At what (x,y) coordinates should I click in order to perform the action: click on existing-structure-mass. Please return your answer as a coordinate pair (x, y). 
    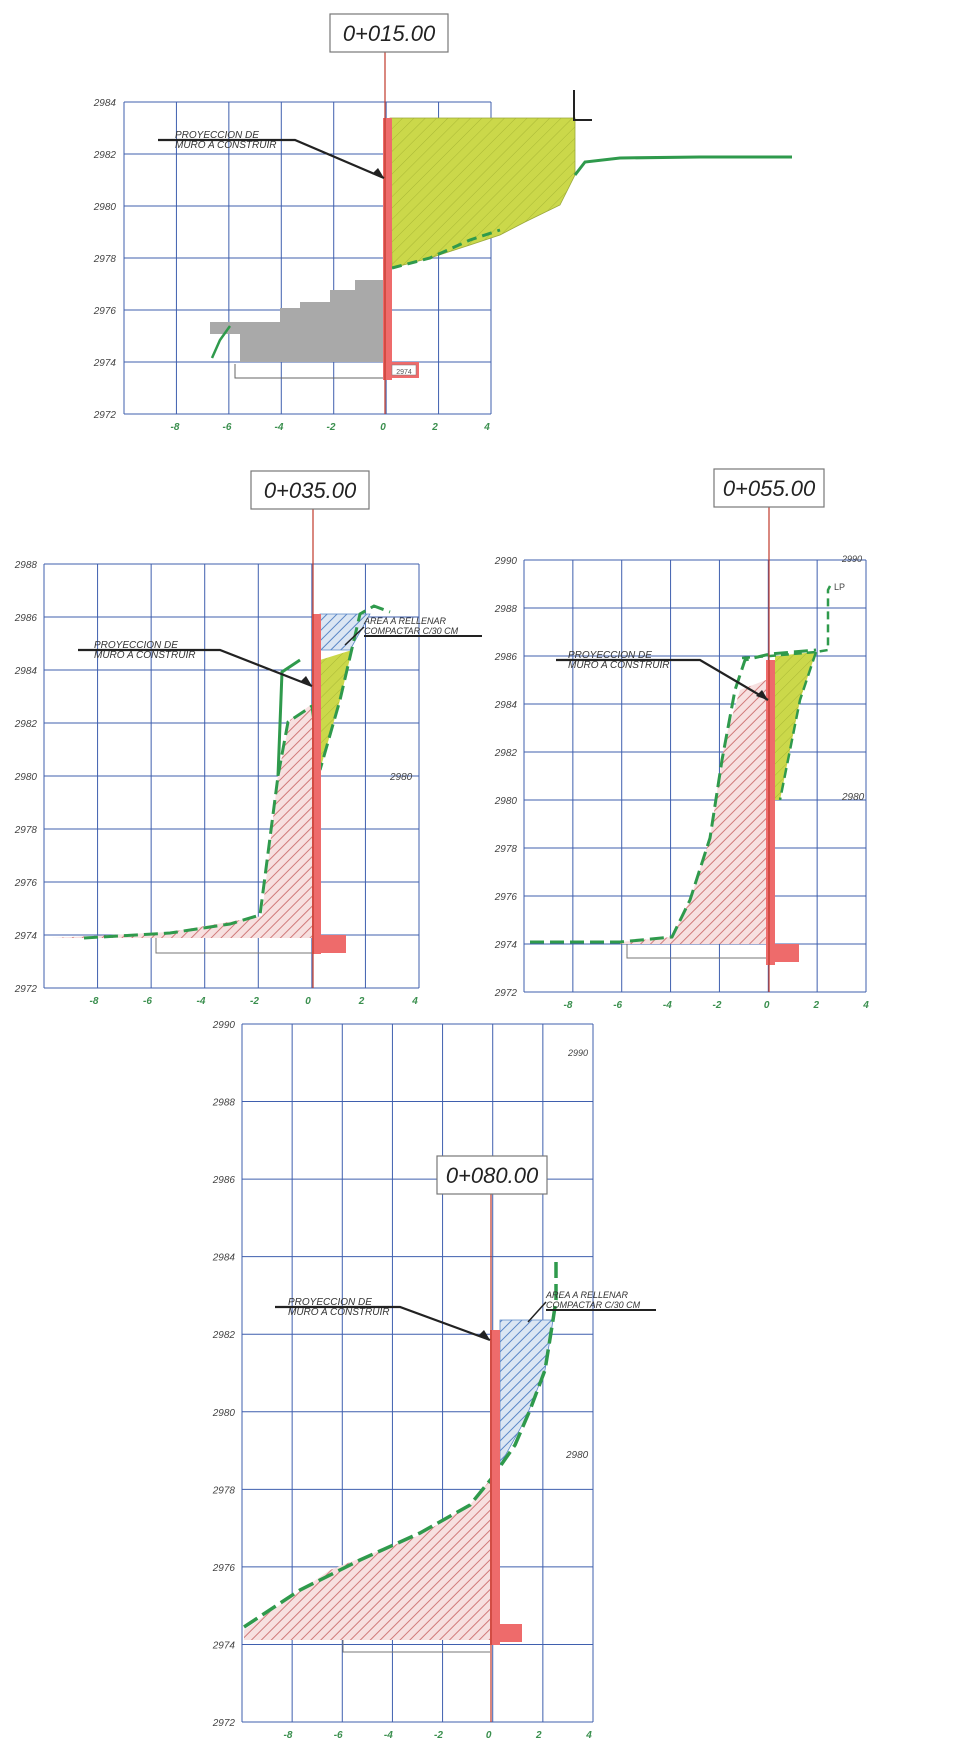
    Looking at the image, I should click on (297, 321).